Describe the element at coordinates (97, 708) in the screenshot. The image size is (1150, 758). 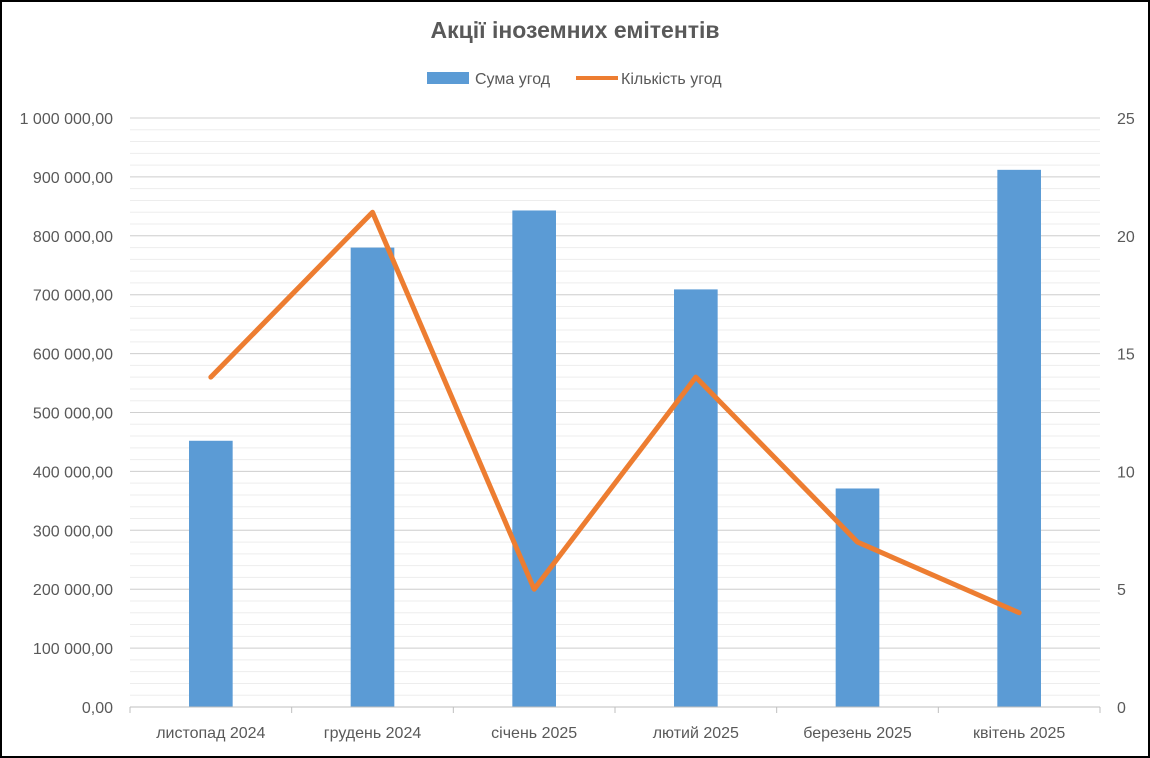
I see `y-left-tick-label: 0,00` at that location.